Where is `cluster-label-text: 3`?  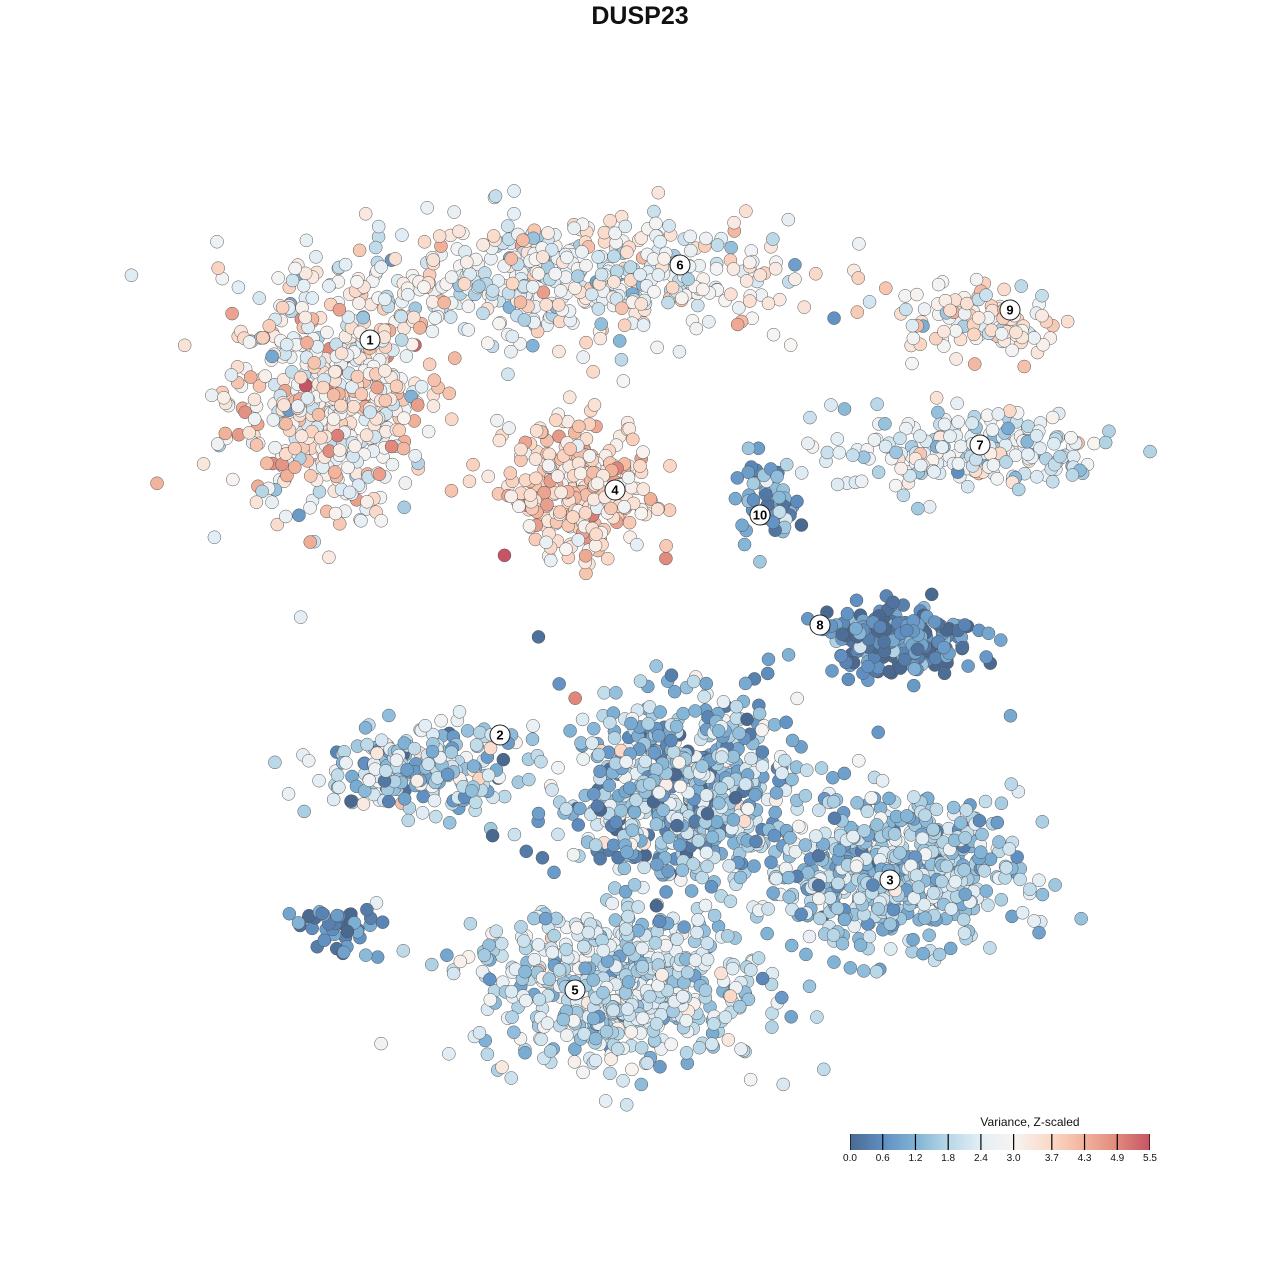 cluster-label-text: 3 is located at coordinates (889, 880).